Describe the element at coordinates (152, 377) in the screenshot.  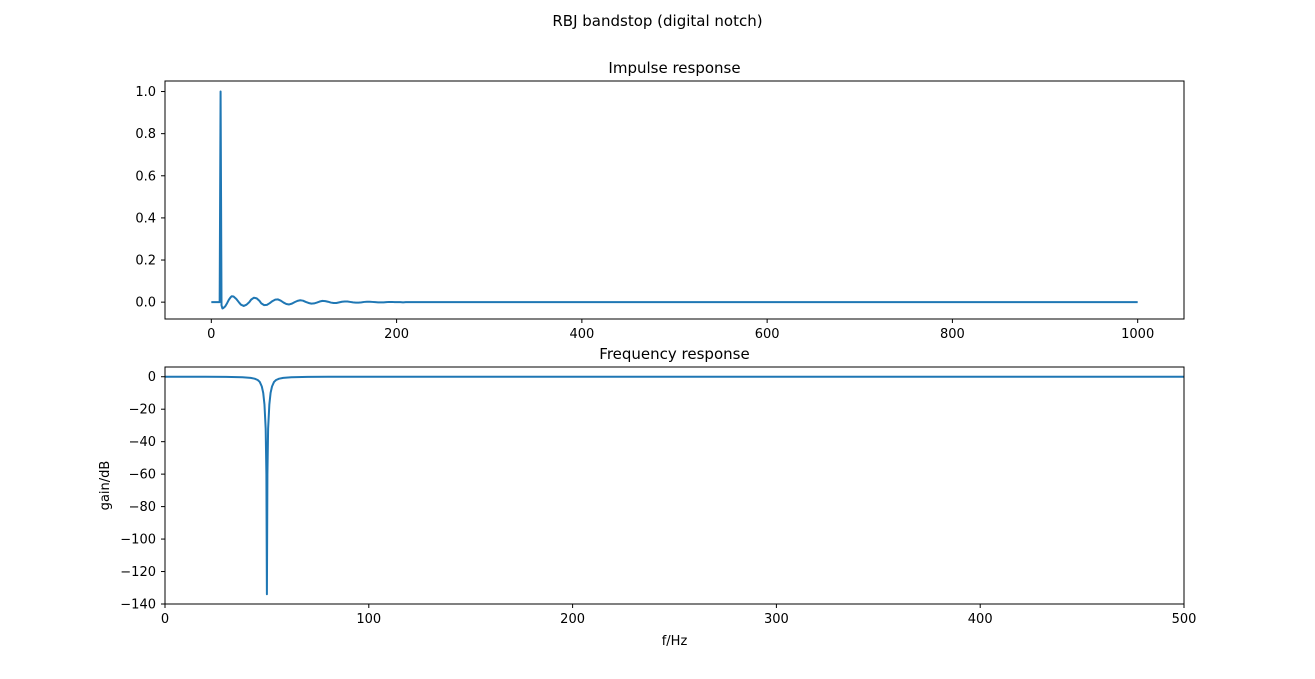
I see `frequency-ytick-label: 0` at that location.